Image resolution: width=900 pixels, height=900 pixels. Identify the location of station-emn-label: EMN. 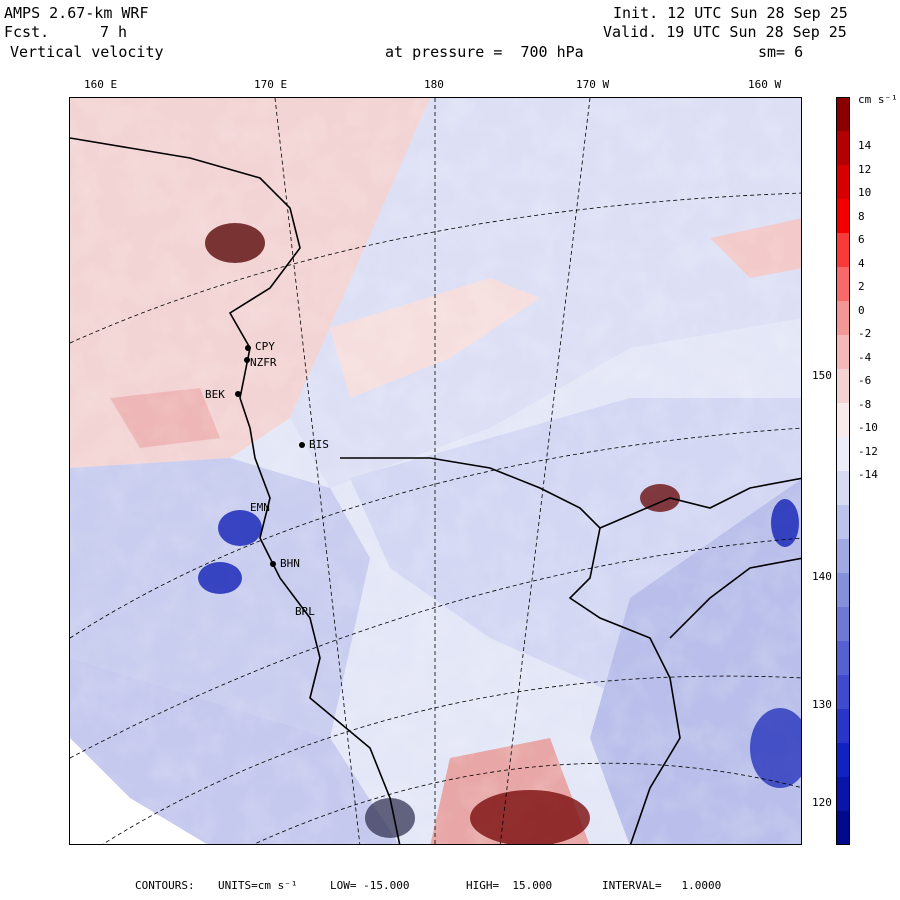
(260, 507).